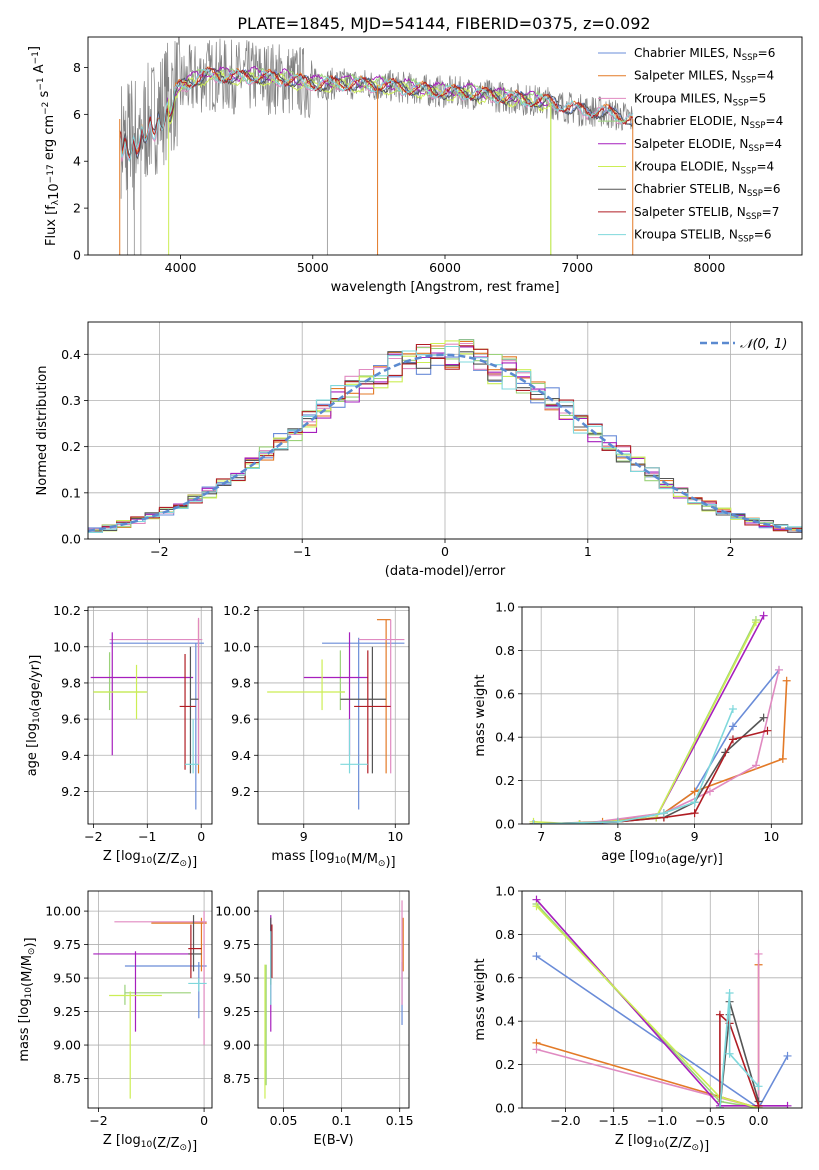  Describe the element at coordinates (237, 610) in the screenshot. I see `y-tick-label: 10.2` at that location.